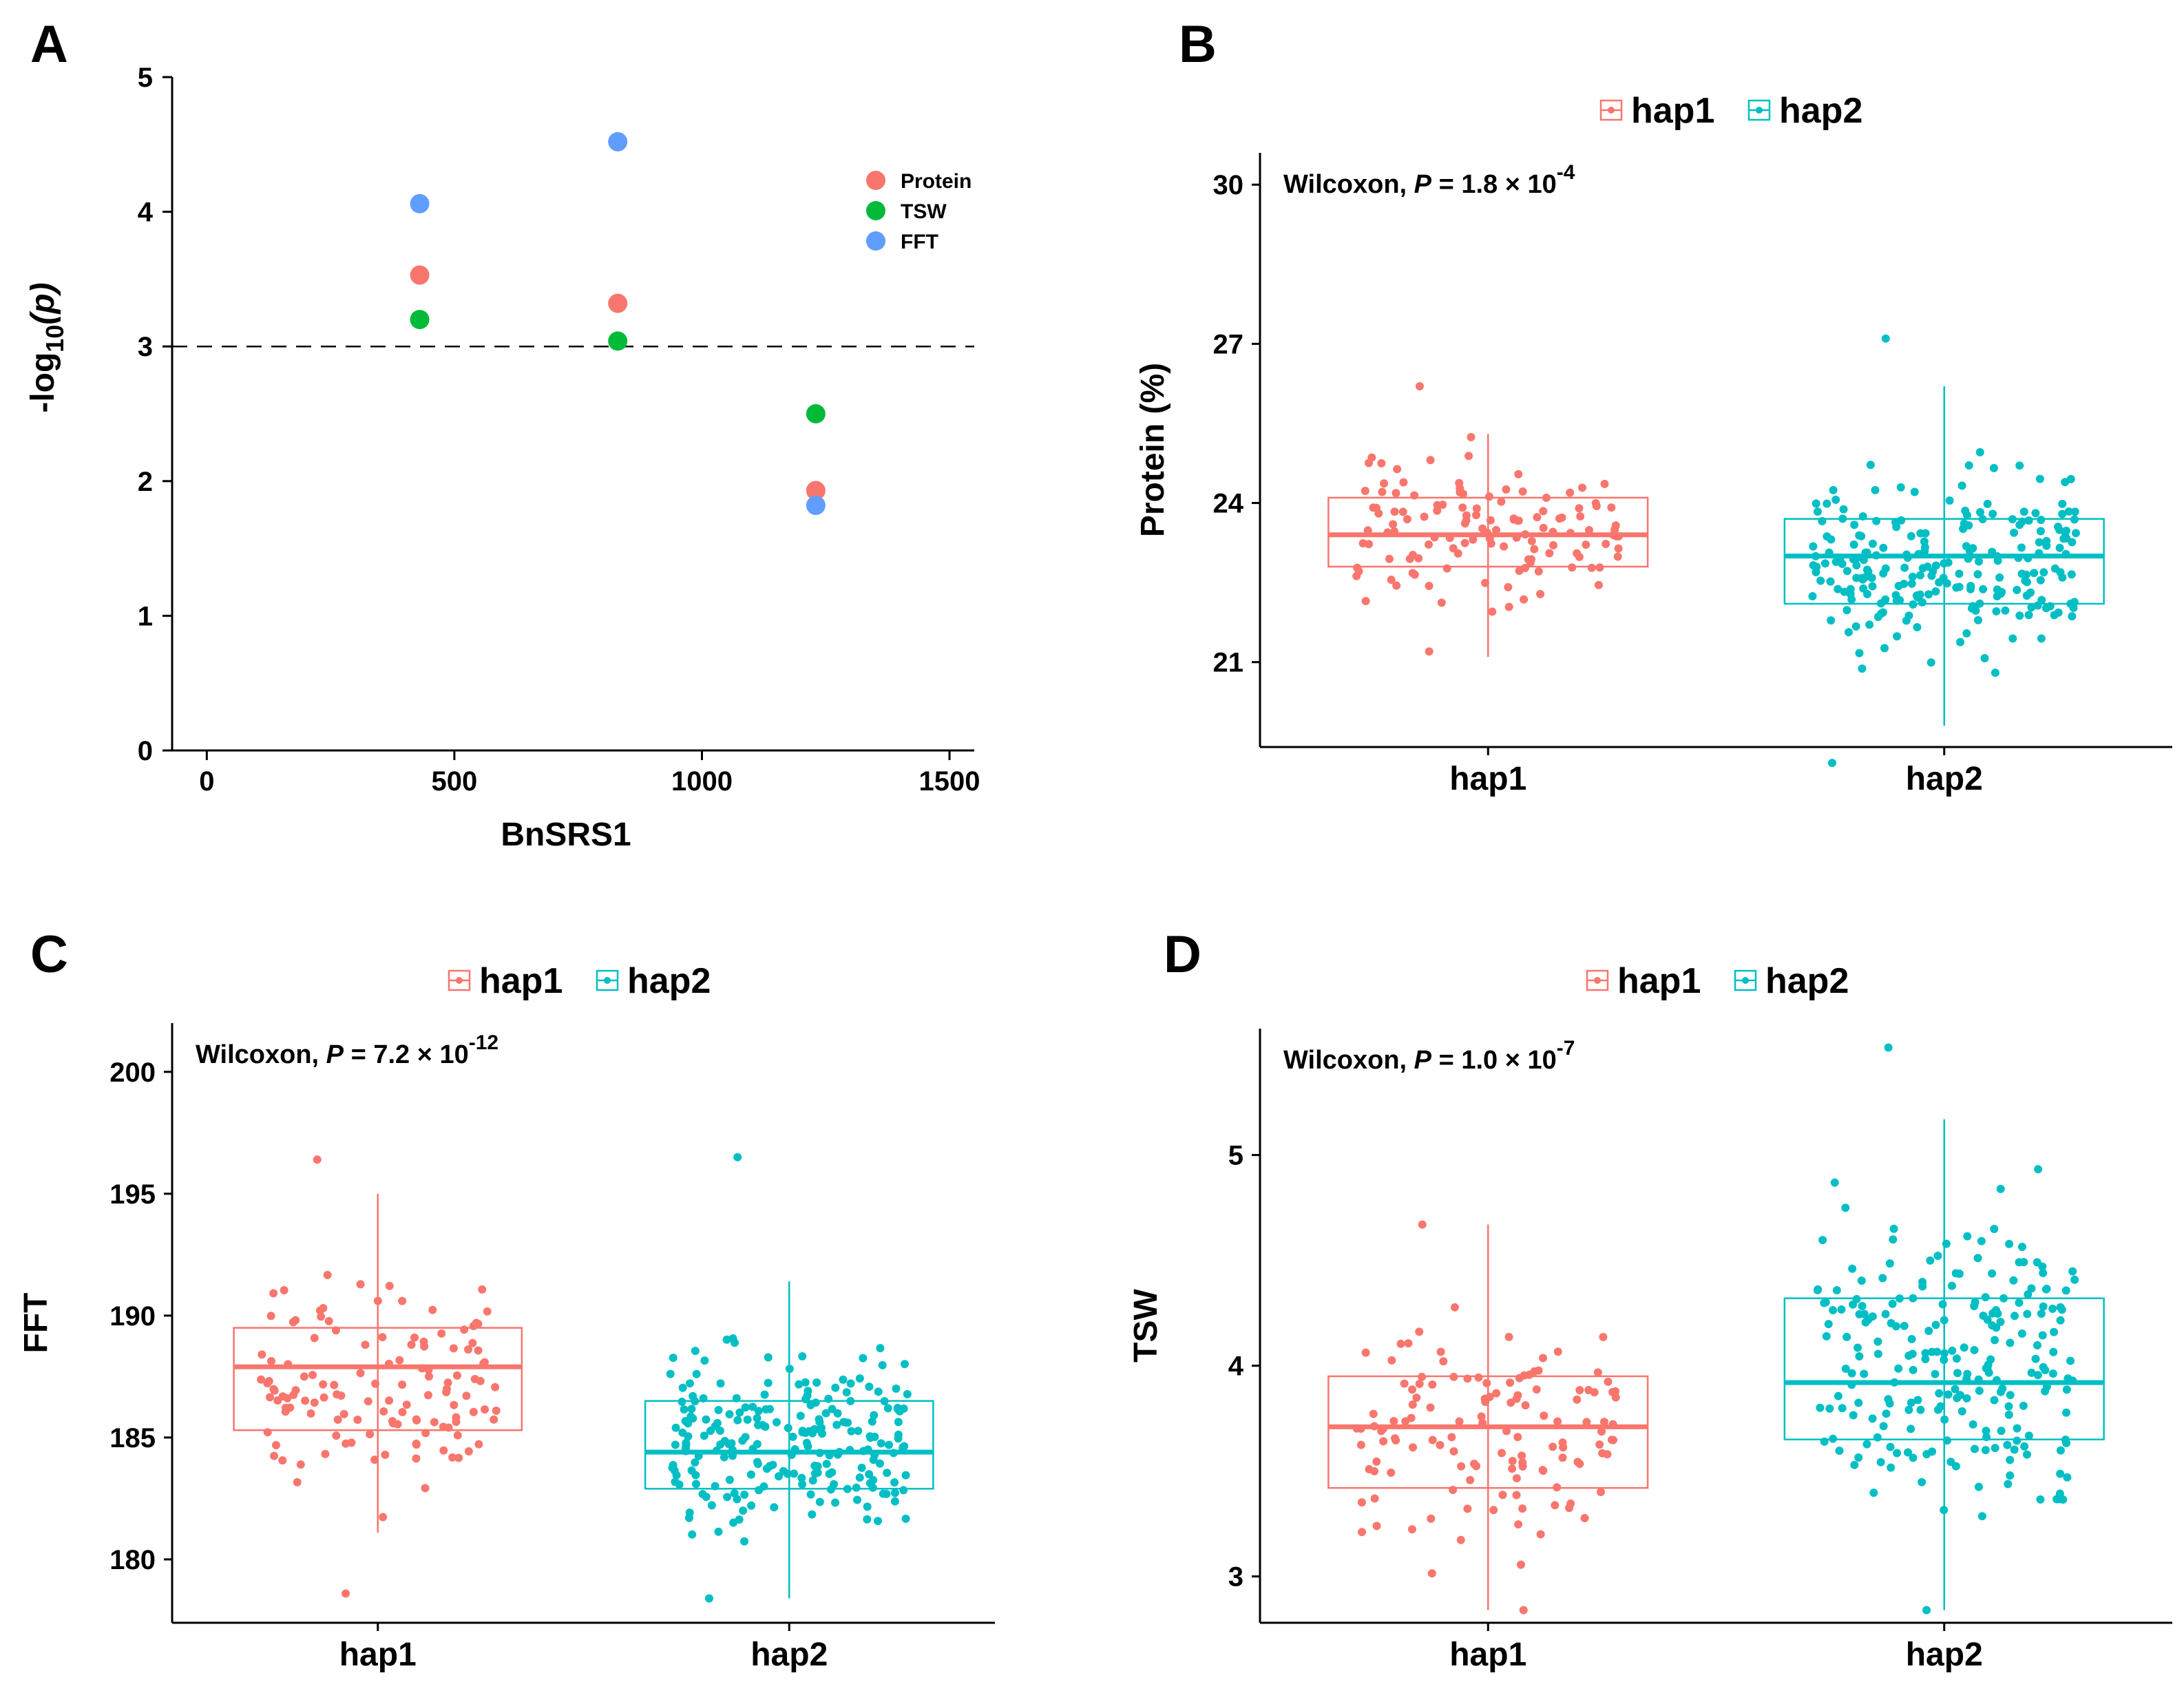  I want to click on x-tick-label: 1500, so click(949, 781).